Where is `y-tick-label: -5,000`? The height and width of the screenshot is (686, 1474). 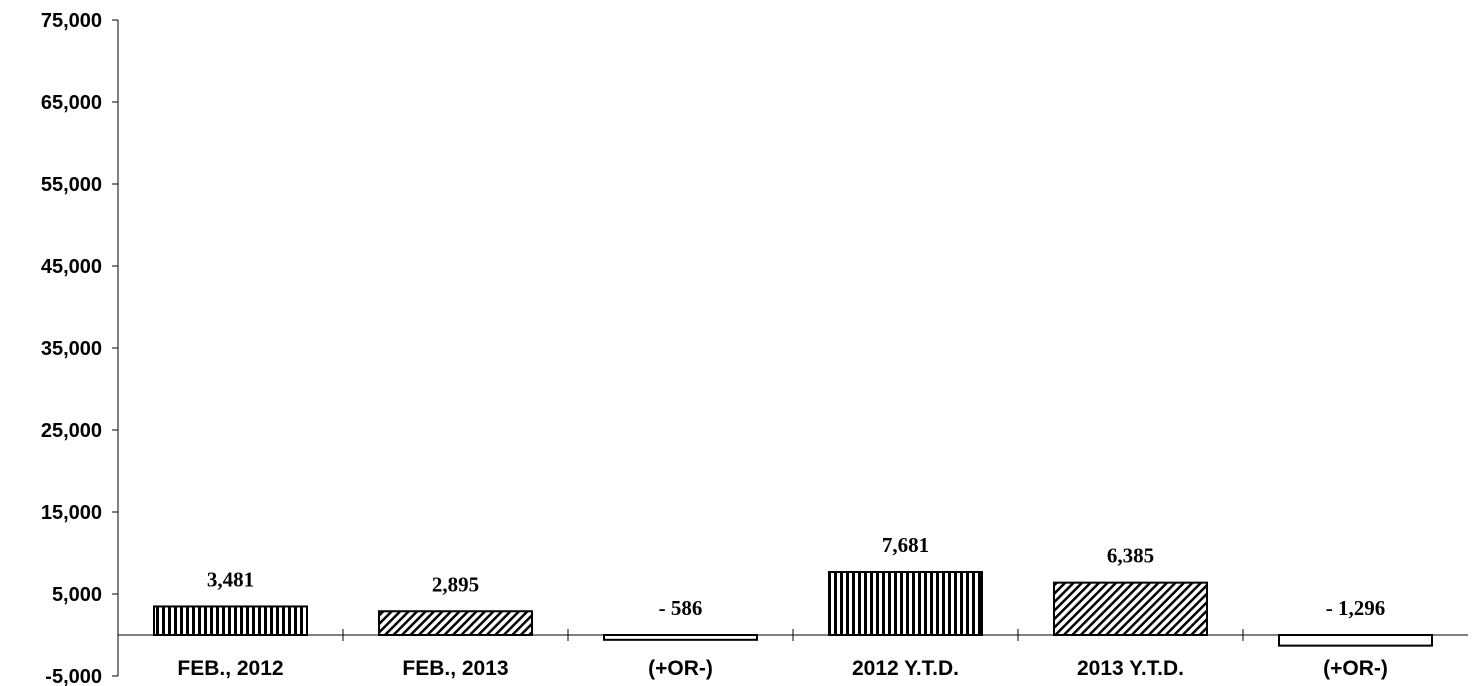
y-tick-label: -5,000 is located at coordinates (73, 676).